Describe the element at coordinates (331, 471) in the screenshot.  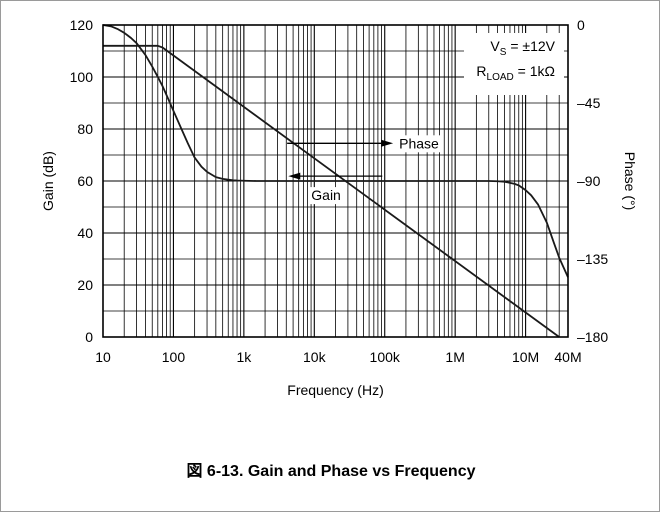
I see `figure-caption: 図 6-13. Gain and Phase vs Frequency` at that location.